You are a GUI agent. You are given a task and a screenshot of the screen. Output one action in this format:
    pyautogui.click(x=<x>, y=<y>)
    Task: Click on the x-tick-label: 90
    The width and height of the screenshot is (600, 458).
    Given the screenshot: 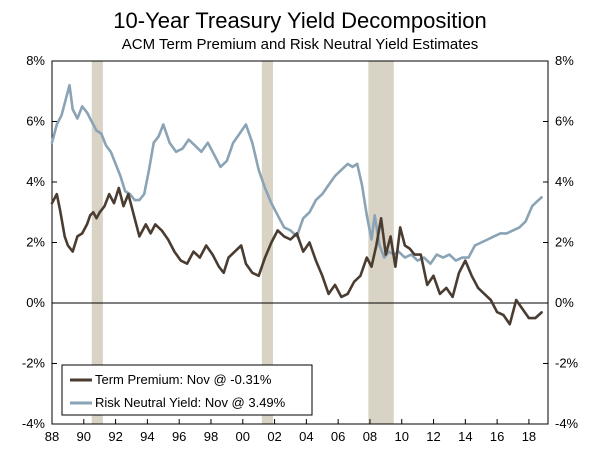 What is the action you would take?
    pyautogui.click(x=84, y=436)
    